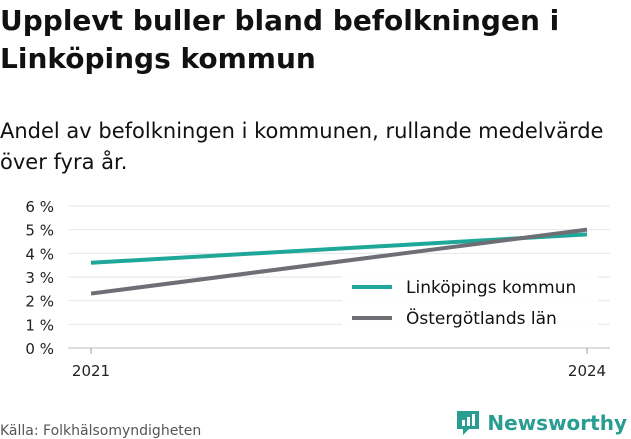 Image resolution: width=631 pixels, height=439 pixels. I want to click on y-tick-label: 6 %, so click(39, 207).